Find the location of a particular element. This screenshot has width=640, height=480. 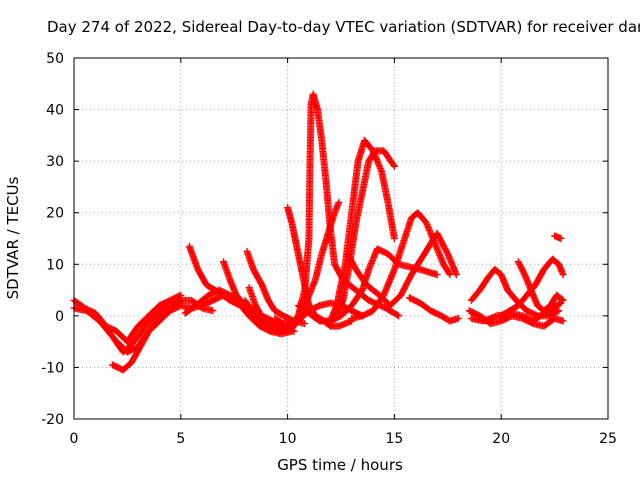

x-tick-label: 10 is located at coordinates (288, 439).